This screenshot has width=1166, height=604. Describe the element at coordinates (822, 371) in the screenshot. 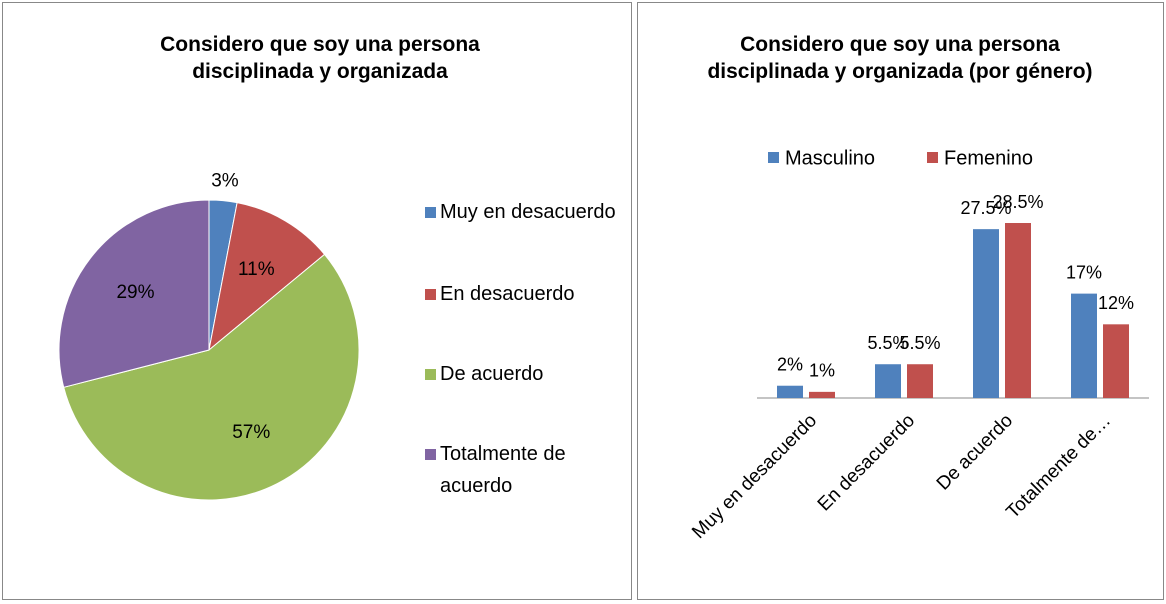

I see `data-label: 1%` at that location.